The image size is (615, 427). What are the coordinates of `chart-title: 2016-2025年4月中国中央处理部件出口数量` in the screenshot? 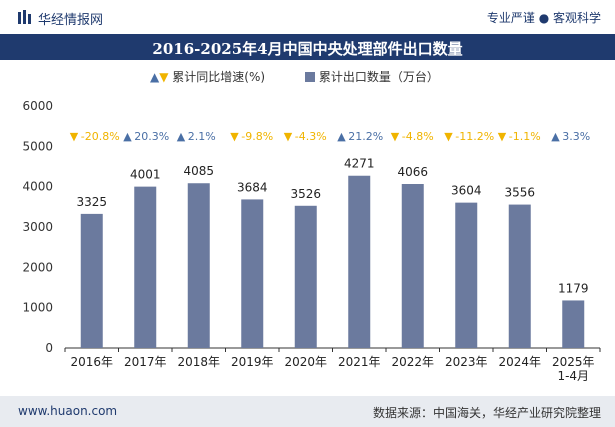 It's located at (307, 49).